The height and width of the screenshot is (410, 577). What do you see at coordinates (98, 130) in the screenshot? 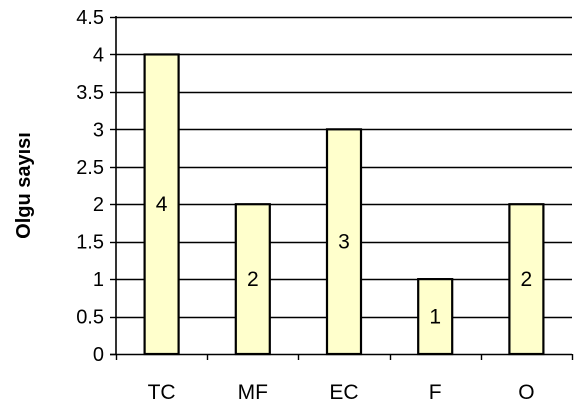
I see `y-tick-label: 3` at bounding box center [98, 130].